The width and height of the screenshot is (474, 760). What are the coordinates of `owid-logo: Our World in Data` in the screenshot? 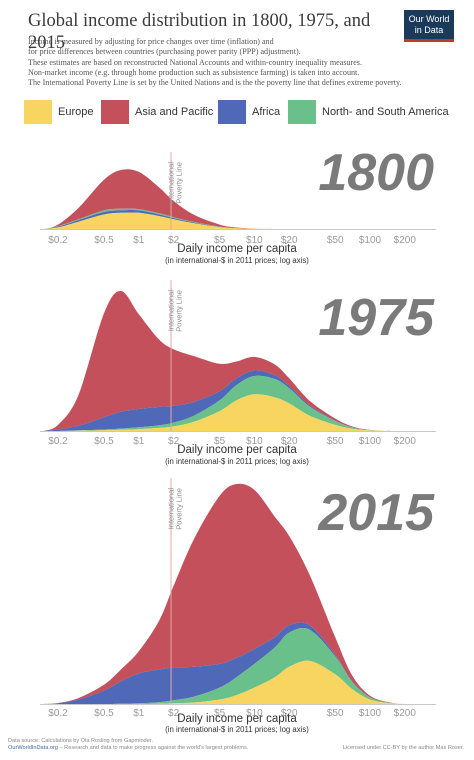 It's located at (429, 26).